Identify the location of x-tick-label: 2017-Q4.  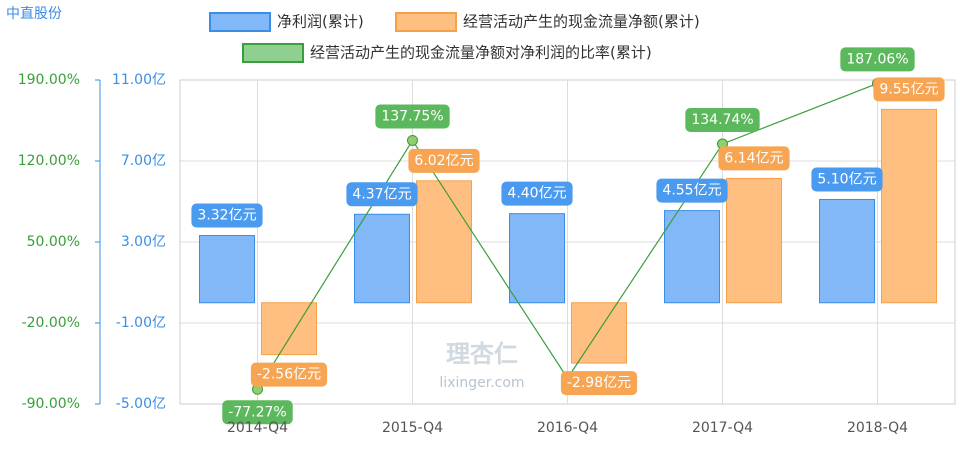
(722, 428).